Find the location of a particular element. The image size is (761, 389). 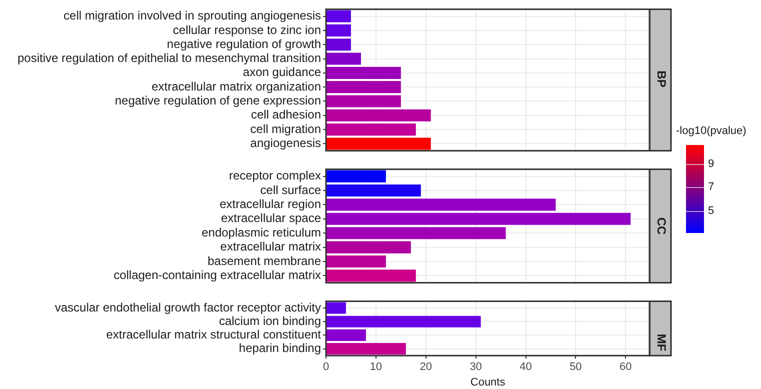

x-tick-label: 10 is located at coordinates (376, 367).